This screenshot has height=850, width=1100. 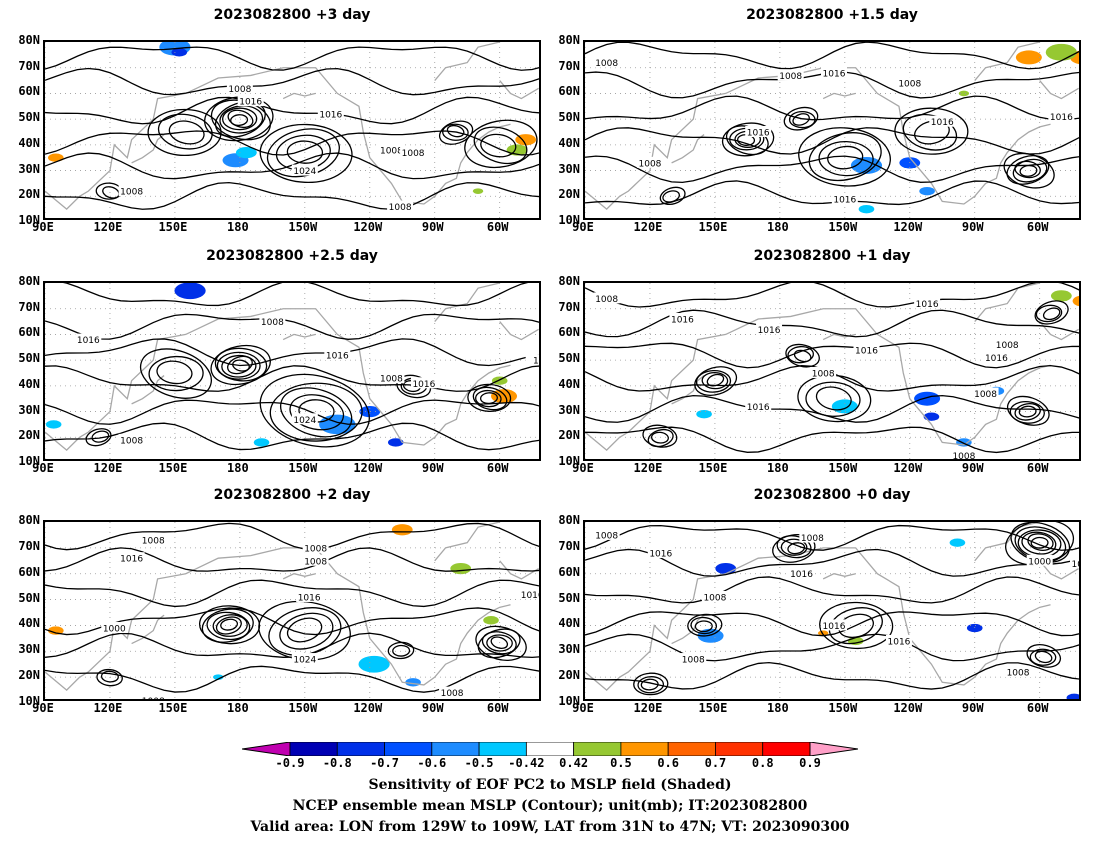 What do you see at coordinates (432, 468) in the screenshot?
I see `lon-tick-label: 90W` at bounding box center [432, 468].